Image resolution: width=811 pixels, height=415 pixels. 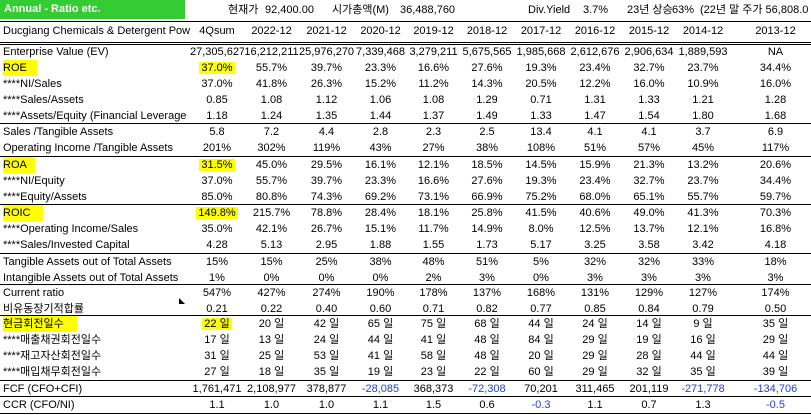 I want to click on table-cell: 0.6, so click(x=487, y=405).